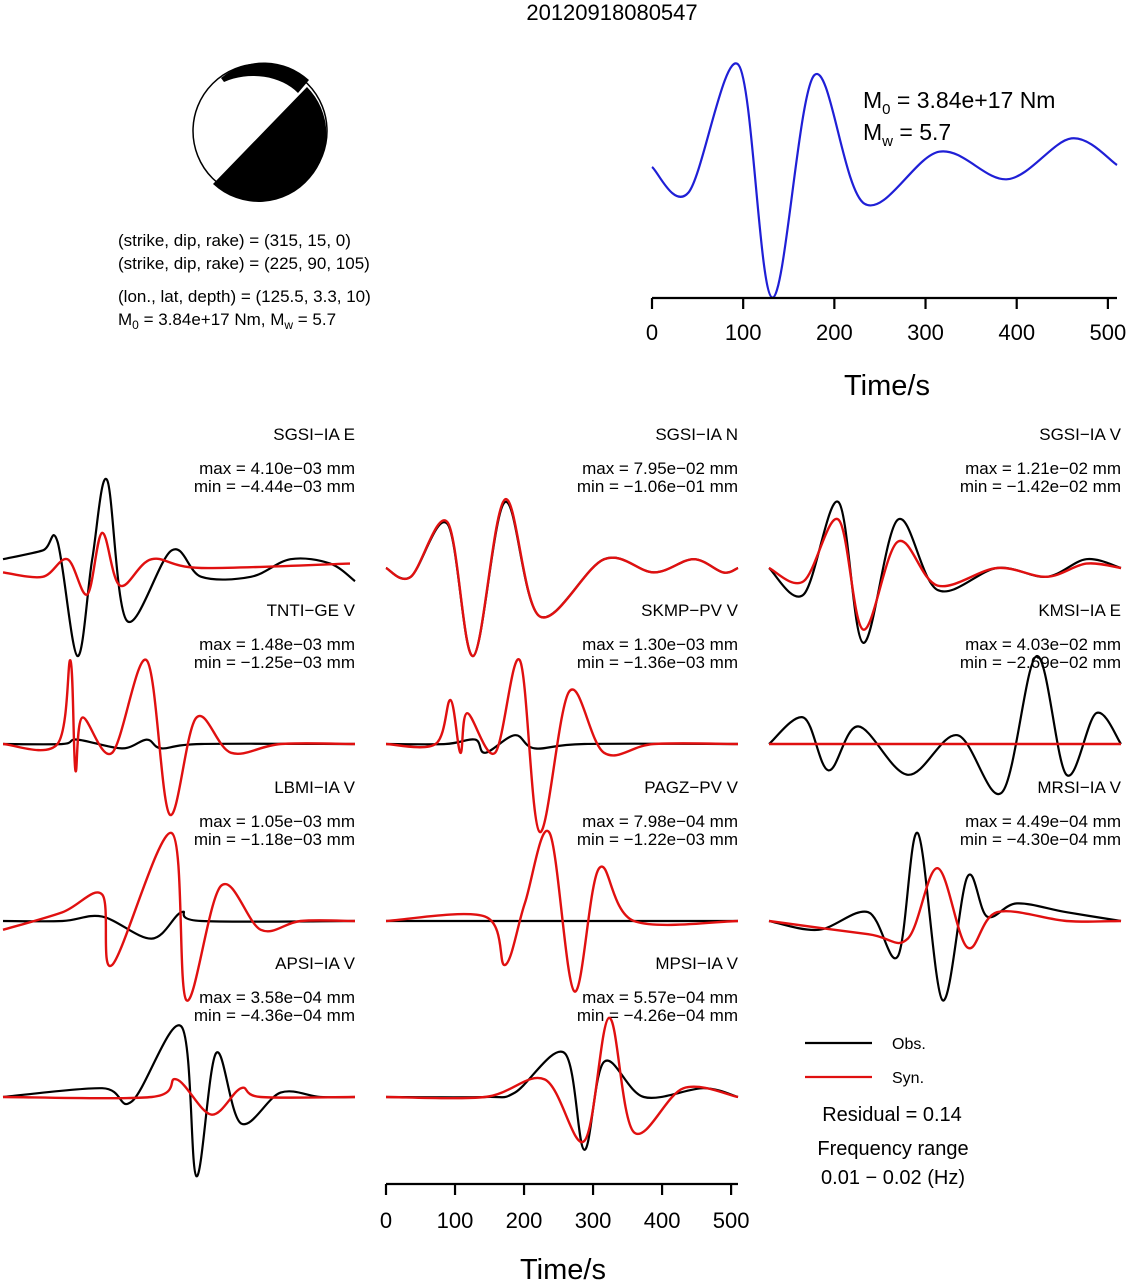 This screenshot has width=1137, height=1288. What do you see at coordinates (314, 787) in the screenshot?
I see `station-name: LBMI−IA V` at bounding box center [314, 787].